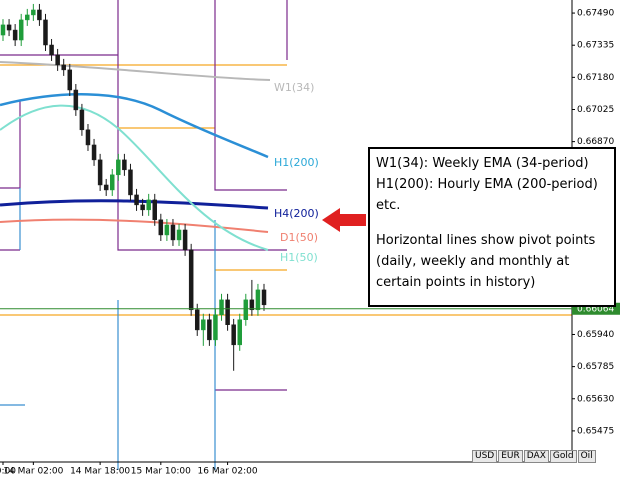 This screenshot has width=640, height=480. What do you see at coordinates (485, 456) in the screenshot?
I see `symbol-button: USD` at bounding box center [485, 456].